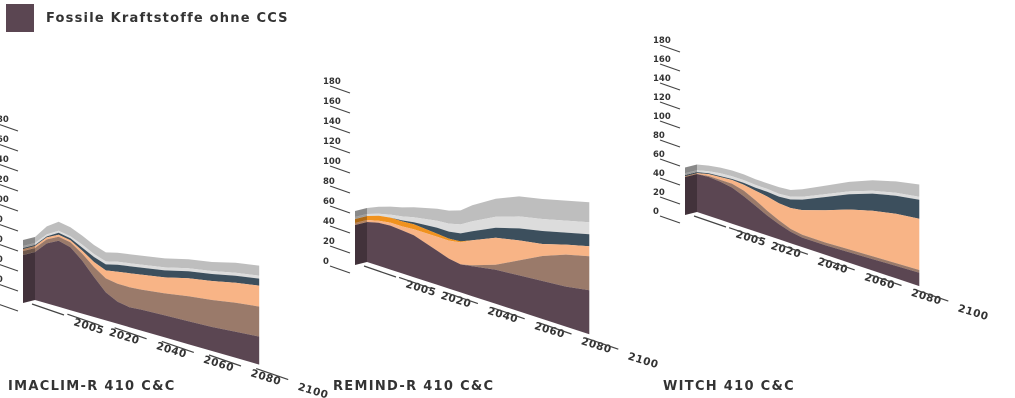  Describe the element at coordinates (413, 386) in the screenshot. I see `chart-title-remind: REMIND-R 410 C&C` at that location.